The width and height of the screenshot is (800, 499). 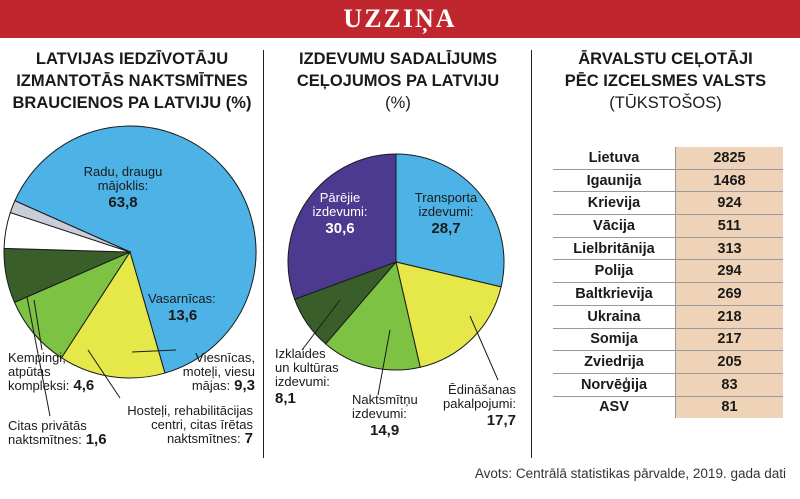 I want to click on panel3-title-line: (TŪKSTOŠOS), so click(x=665, y=103).